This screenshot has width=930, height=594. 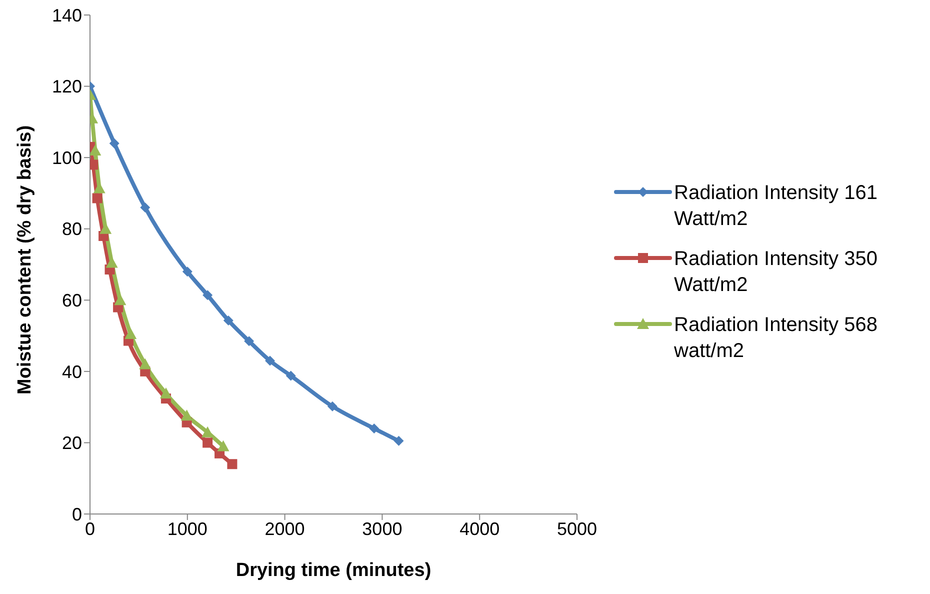 I want to click on legend-label: Radiation Intensity 161 Watt/m2, so click(x=776, y=206).